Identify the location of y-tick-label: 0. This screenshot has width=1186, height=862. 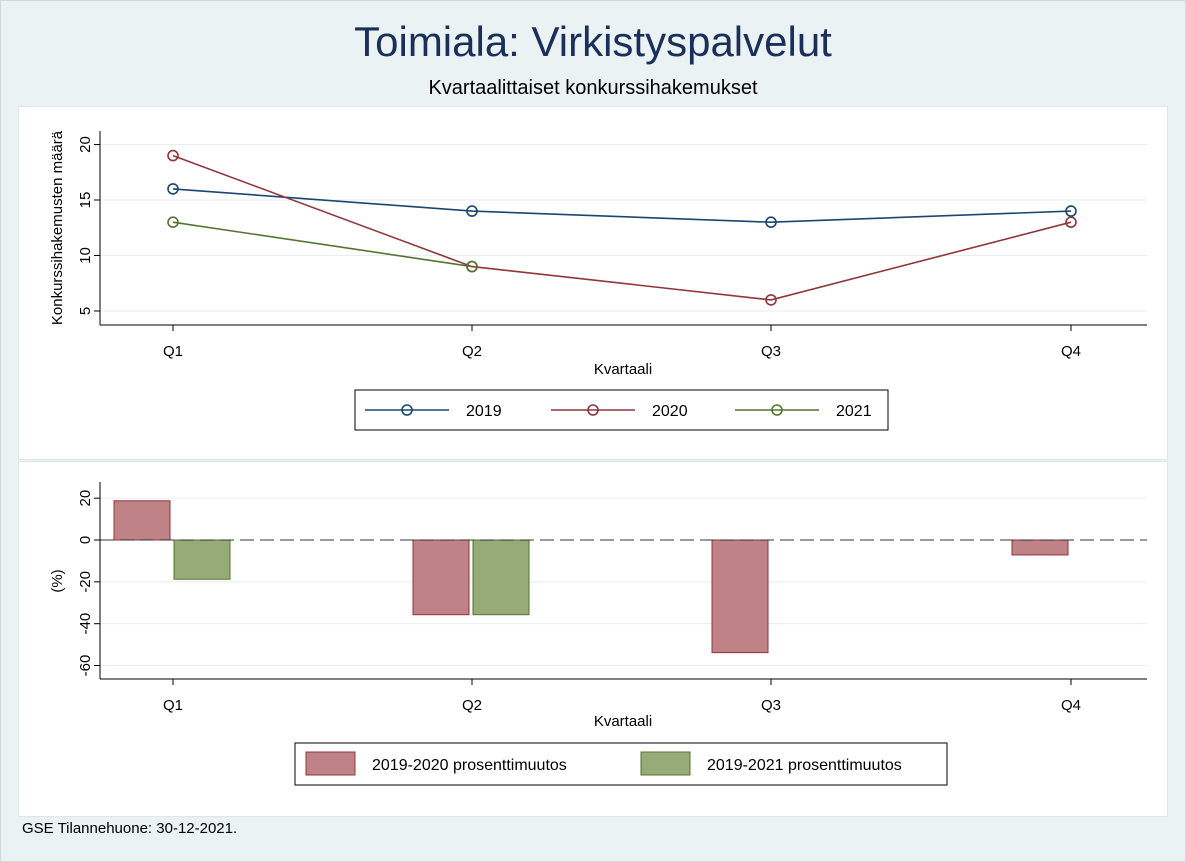
(85, 540).